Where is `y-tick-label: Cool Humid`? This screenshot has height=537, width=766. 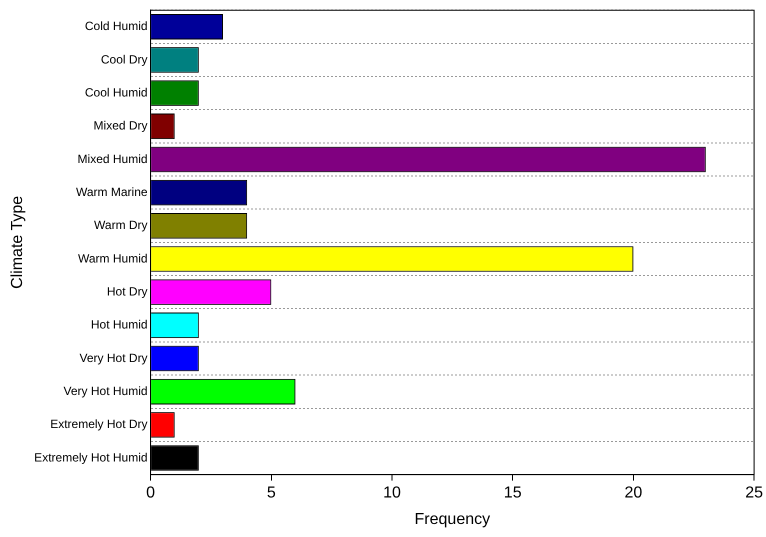 y-tick-label: Cool Humid is located at coordinates (116, 92).